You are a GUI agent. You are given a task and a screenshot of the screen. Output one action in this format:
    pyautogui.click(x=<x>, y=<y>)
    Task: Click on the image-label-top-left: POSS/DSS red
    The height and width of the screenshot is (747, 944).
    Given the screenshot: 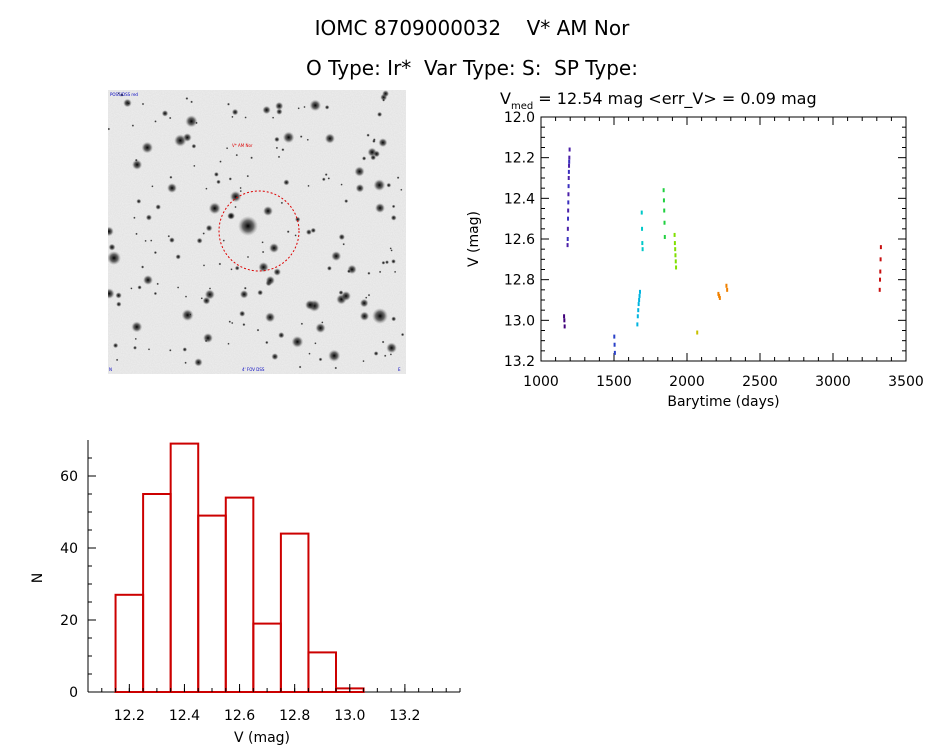 What is the action you would take?
    pyautogui.click(x=124, y=94)
    